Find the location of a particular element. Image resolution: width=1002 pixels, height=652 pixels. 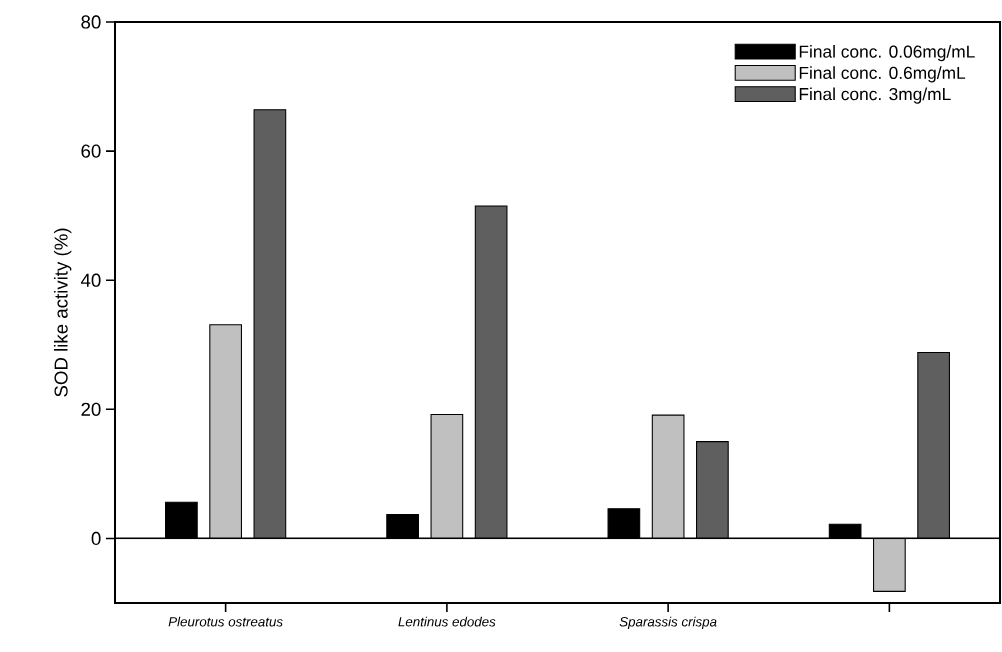

y-tick-label: 60 is located at coordinates (91, 151).